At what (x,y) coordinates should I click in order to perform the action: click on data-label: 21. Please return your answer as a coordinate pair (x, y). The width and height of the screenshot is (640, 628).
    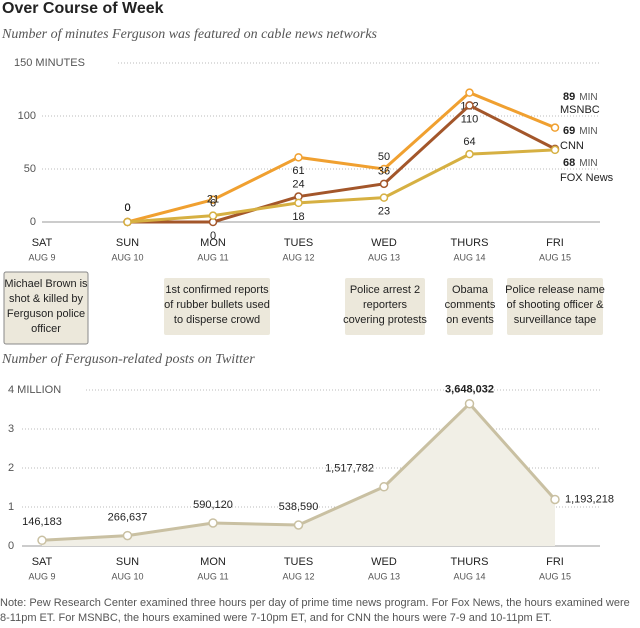
    Looking at the image, I should click on (213, 200).